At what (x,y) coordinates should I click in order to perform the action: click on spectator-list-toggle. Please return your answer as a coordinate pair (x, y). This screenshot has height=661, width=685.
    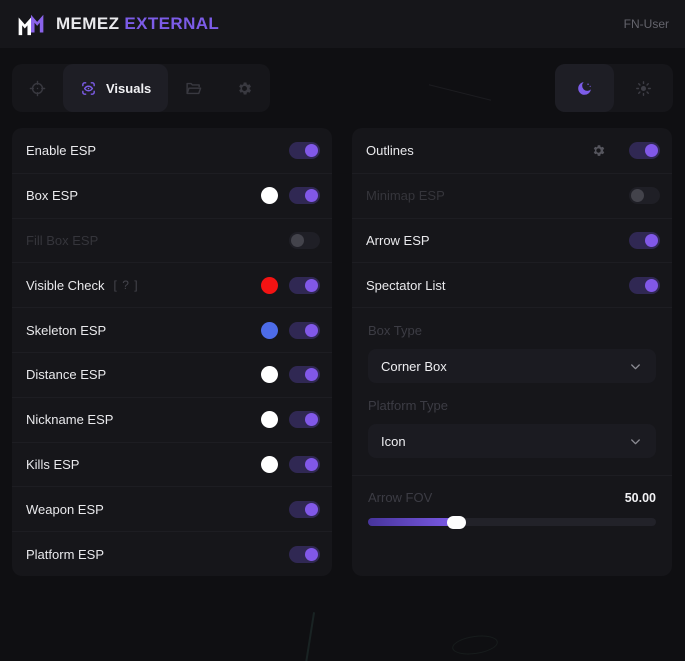
    Looking at the image, I should click on (644, 285).